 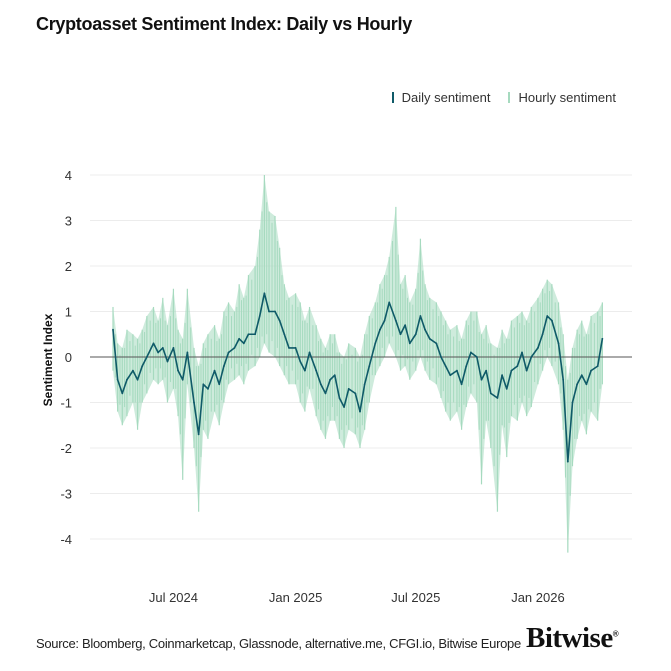 What do you see at coordinates (446, 97) in the screenshot?
I see `legend-label-daily: Daily sentiment` at bounding box center [446, 97].